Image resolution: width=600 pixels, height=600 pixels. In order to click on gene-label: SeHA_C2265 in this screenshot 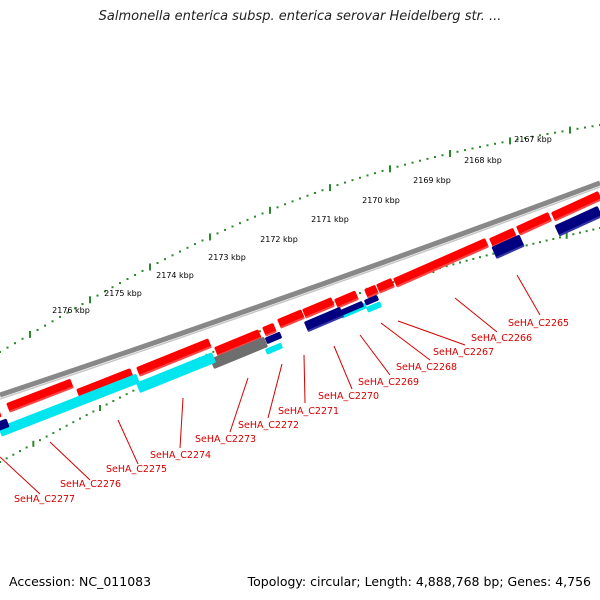, I will do `click(538, 323)`.